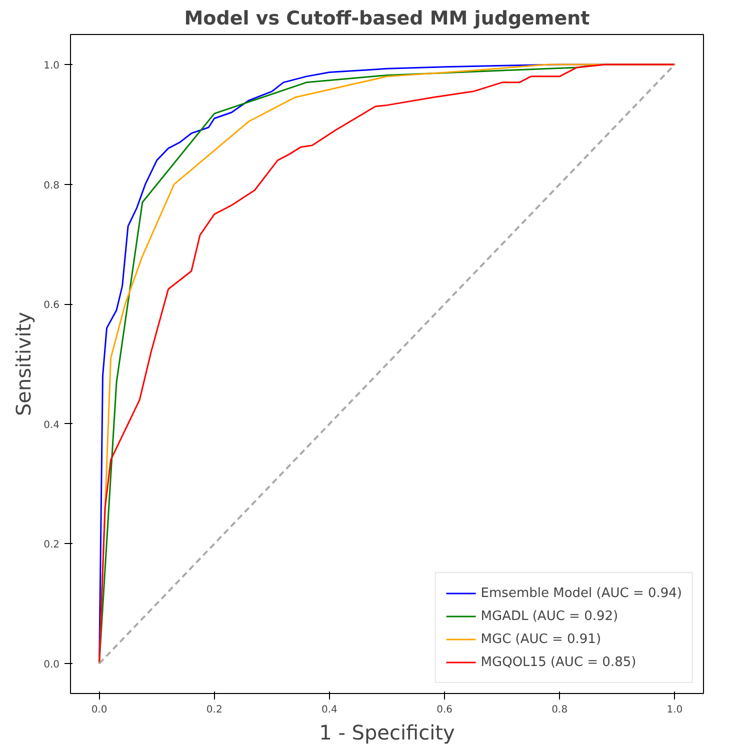 This screenshot has width=733, height=747. I want to click on y-tick-label: 0.4, so click(52, 425).